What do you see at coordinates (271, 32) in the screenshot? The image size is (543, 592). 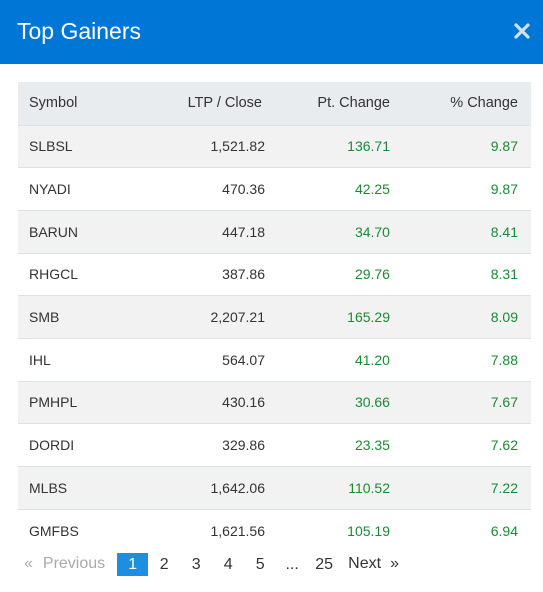 I see `modal-header: Top Gainers` at bounding box center [271, 32].